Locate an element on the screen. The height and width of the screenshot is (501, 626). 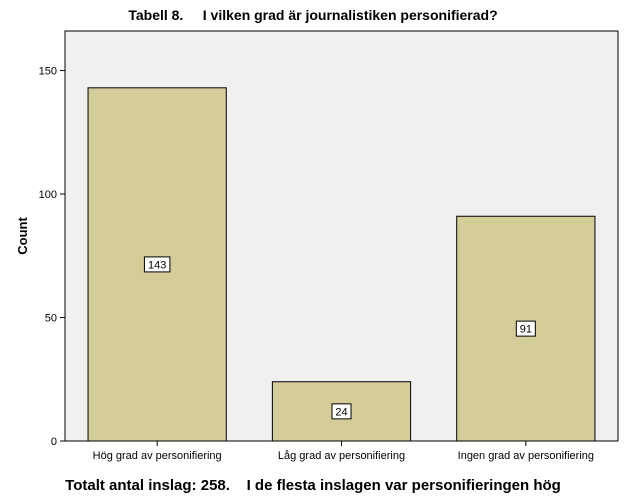
category-label: Hög grad av personifiering is located at coordinates (157, 456).